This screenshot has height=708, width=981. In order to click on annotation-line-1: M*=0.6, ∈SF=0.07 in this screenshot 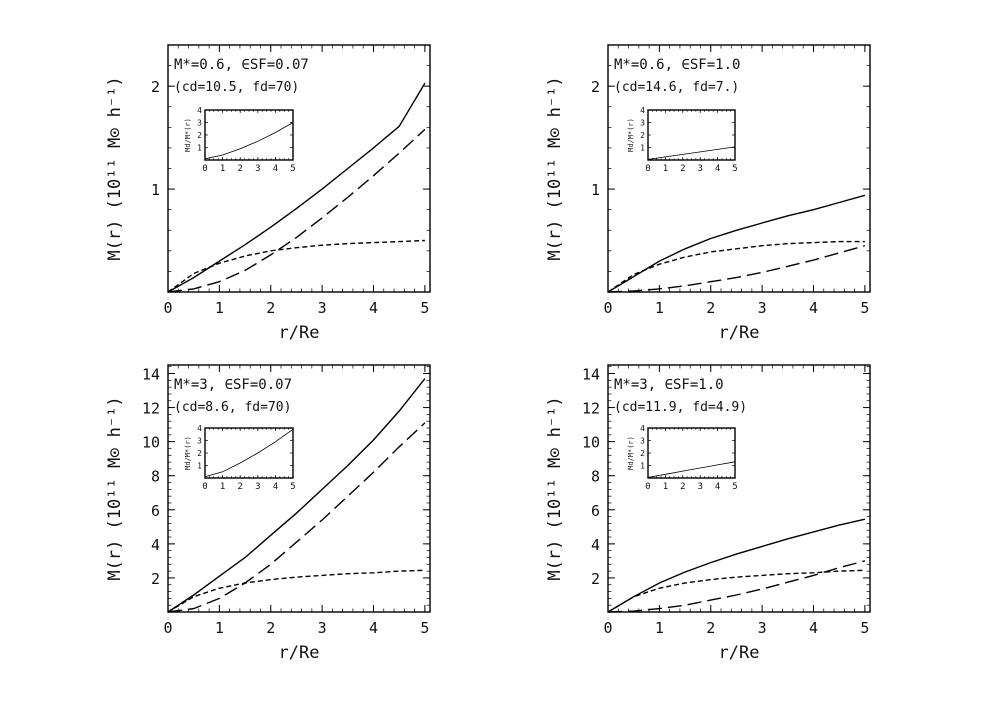, I will do `click(241, 65)`.